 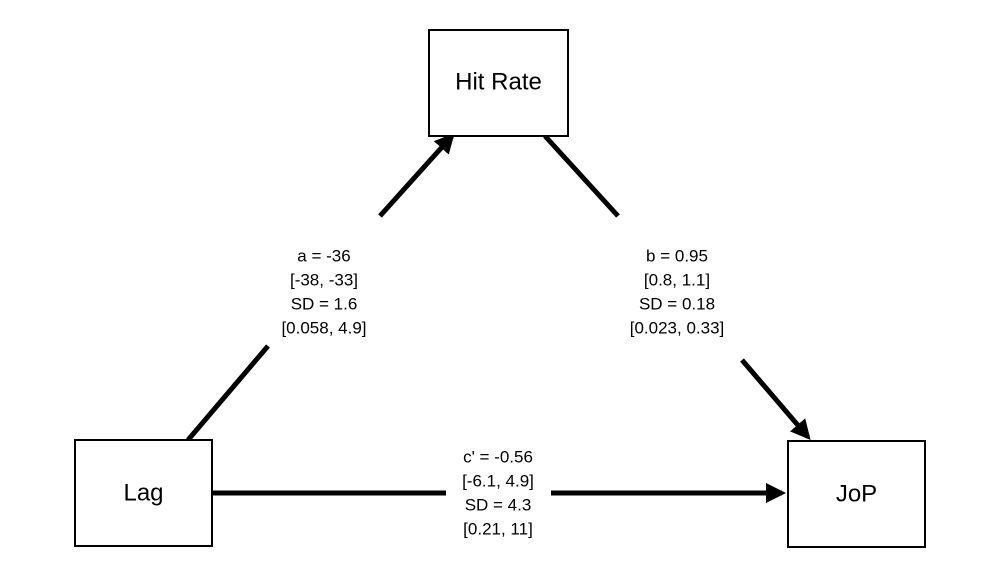 I want to click on edge-c-prime-coef: c' = -0.56, so click(x=498, y=456).